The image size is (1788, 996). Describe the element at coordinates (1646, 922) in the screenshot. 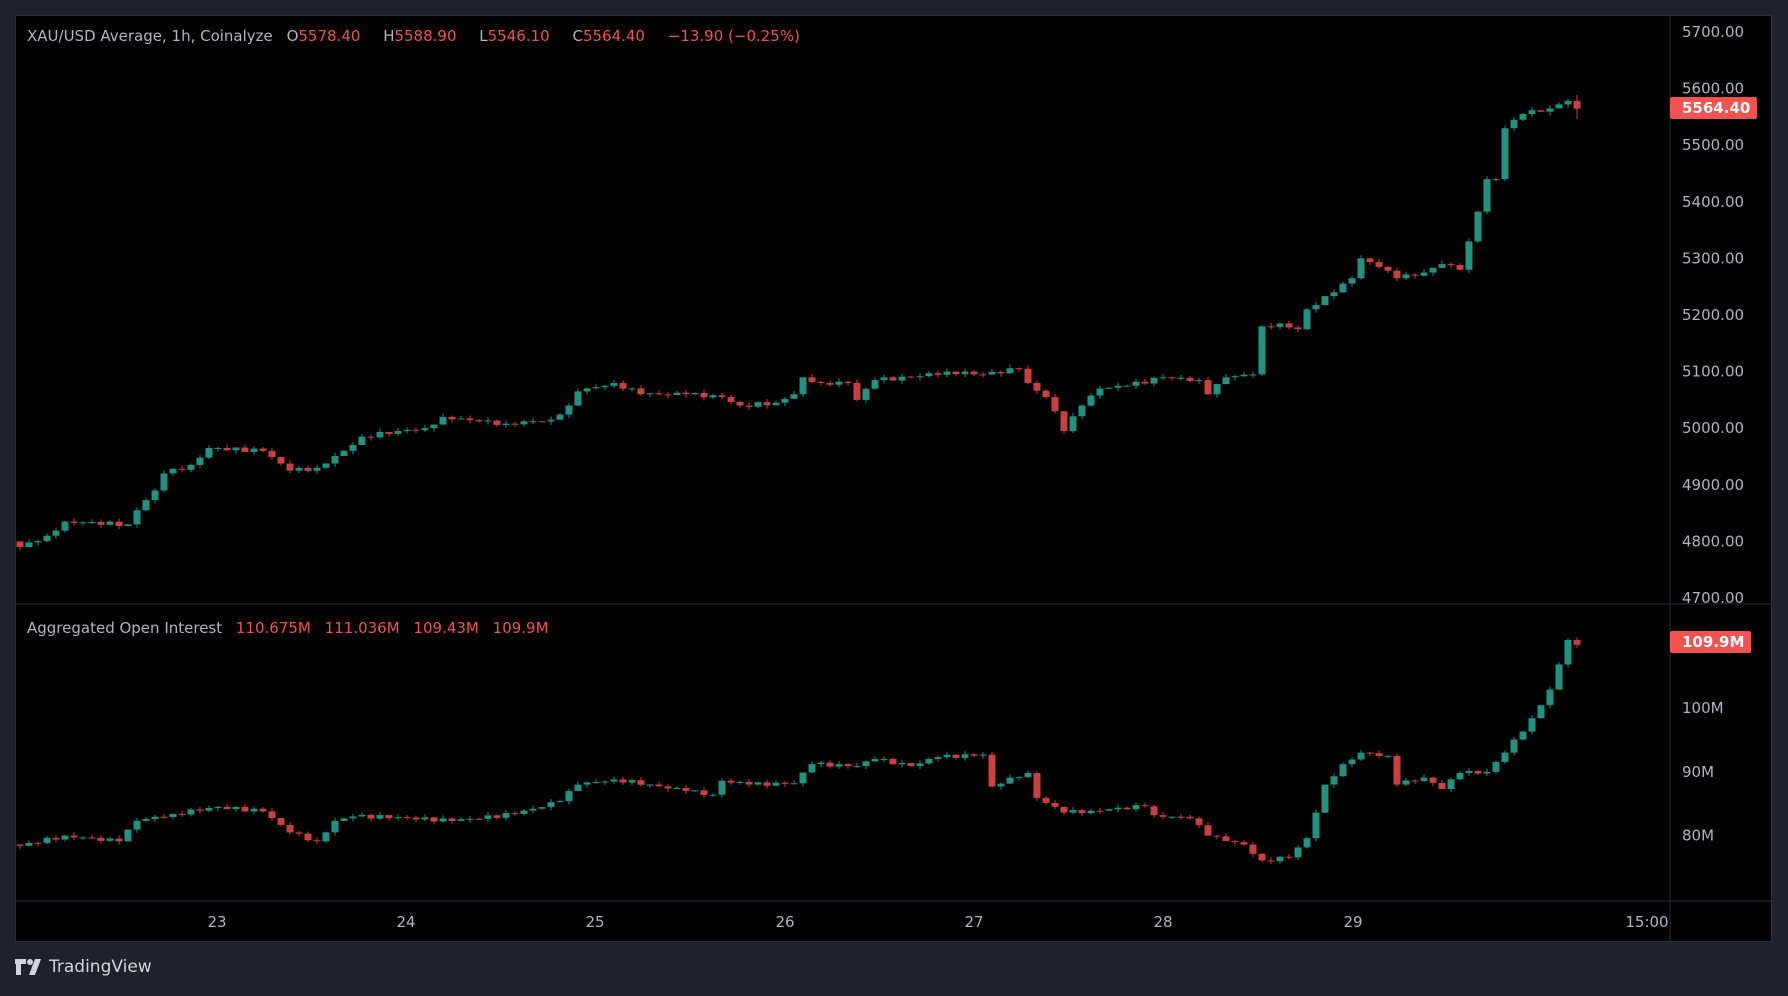

I see `time-axis-tick: 15:00` at that location.